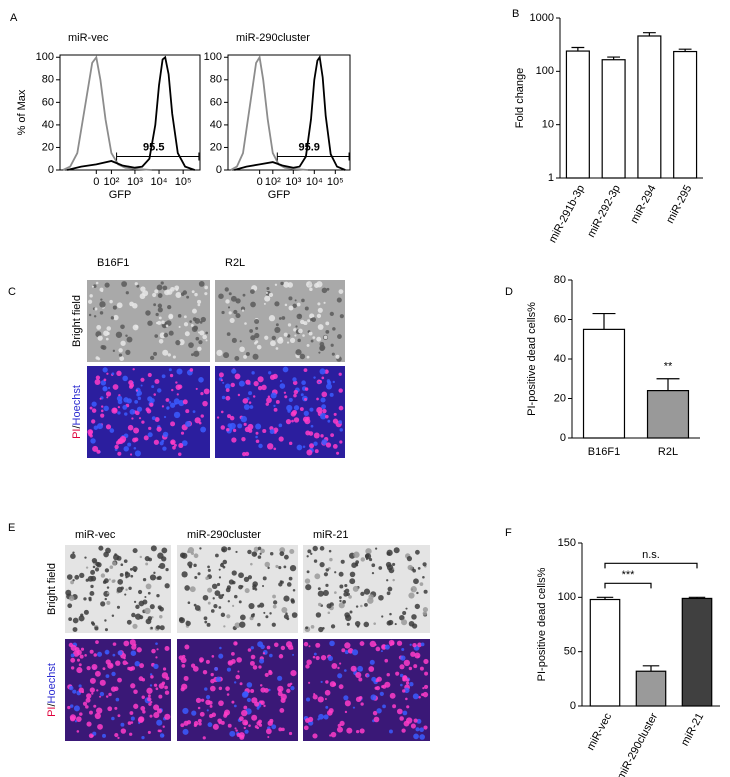 Image resolution: width=730 pixels, height=777 pixels. What do you see at coordinates (12, 292) in the screenshot?
I see `panel-letter: C` at bounding box center [12, 292].